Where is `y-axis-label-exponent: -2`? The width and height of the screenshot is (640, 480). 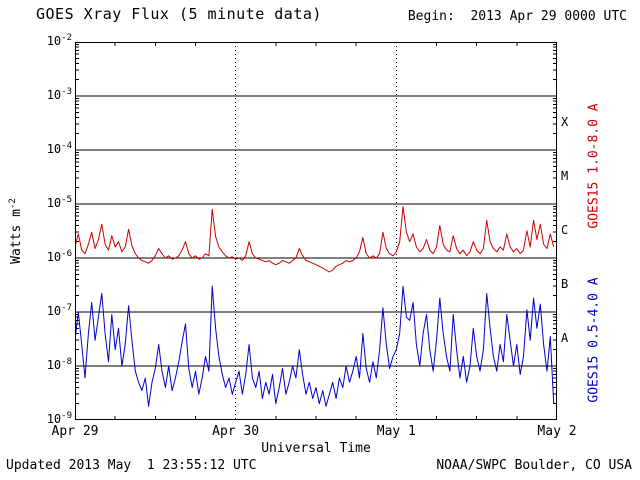
y-axis-label-exponent: -2 is located at coordinates (12, 204).